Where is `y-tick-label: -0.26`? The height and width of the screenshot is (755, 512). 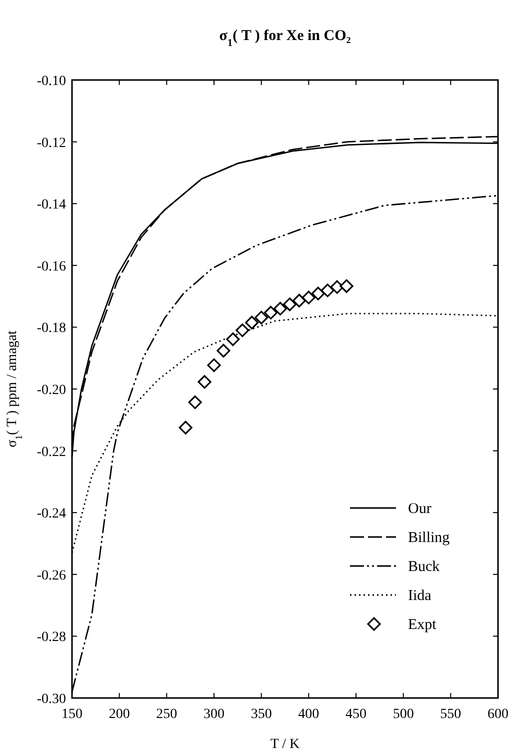 y-tick-label: -0.26 is located at coordinates (51, 576).